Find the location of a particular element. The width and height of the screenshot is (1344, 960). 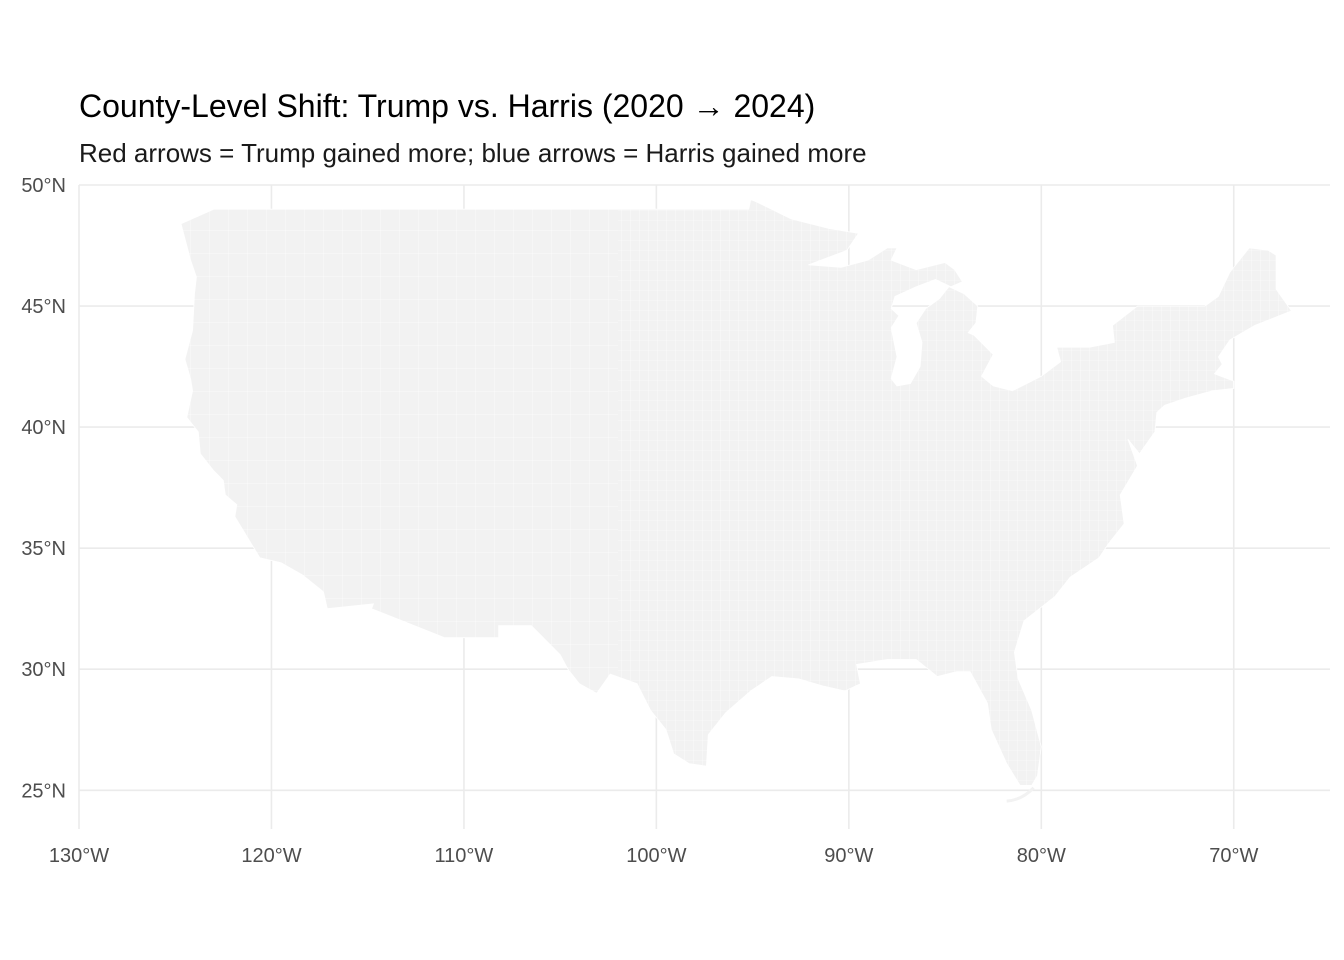

y-tick-label: 40°N is located at coordinates (43, 428).